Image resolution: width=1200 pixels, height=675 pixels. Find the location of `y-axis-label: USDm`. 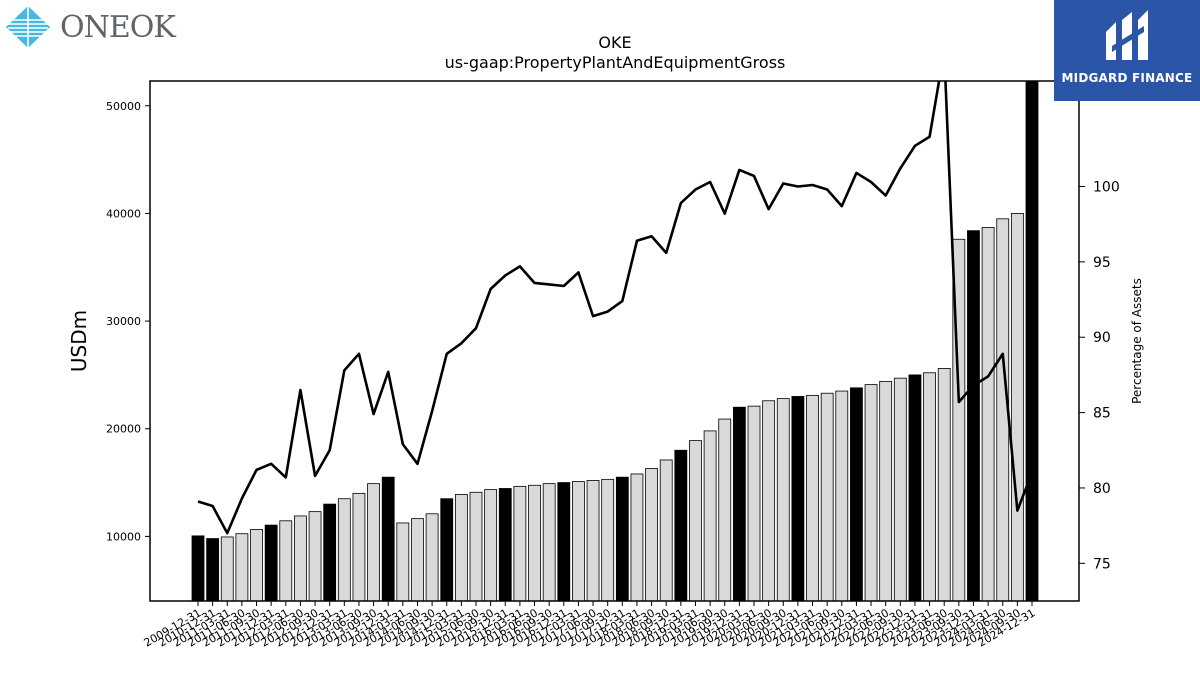

y-axis-label: USDm is located at coordinates (79, 341).